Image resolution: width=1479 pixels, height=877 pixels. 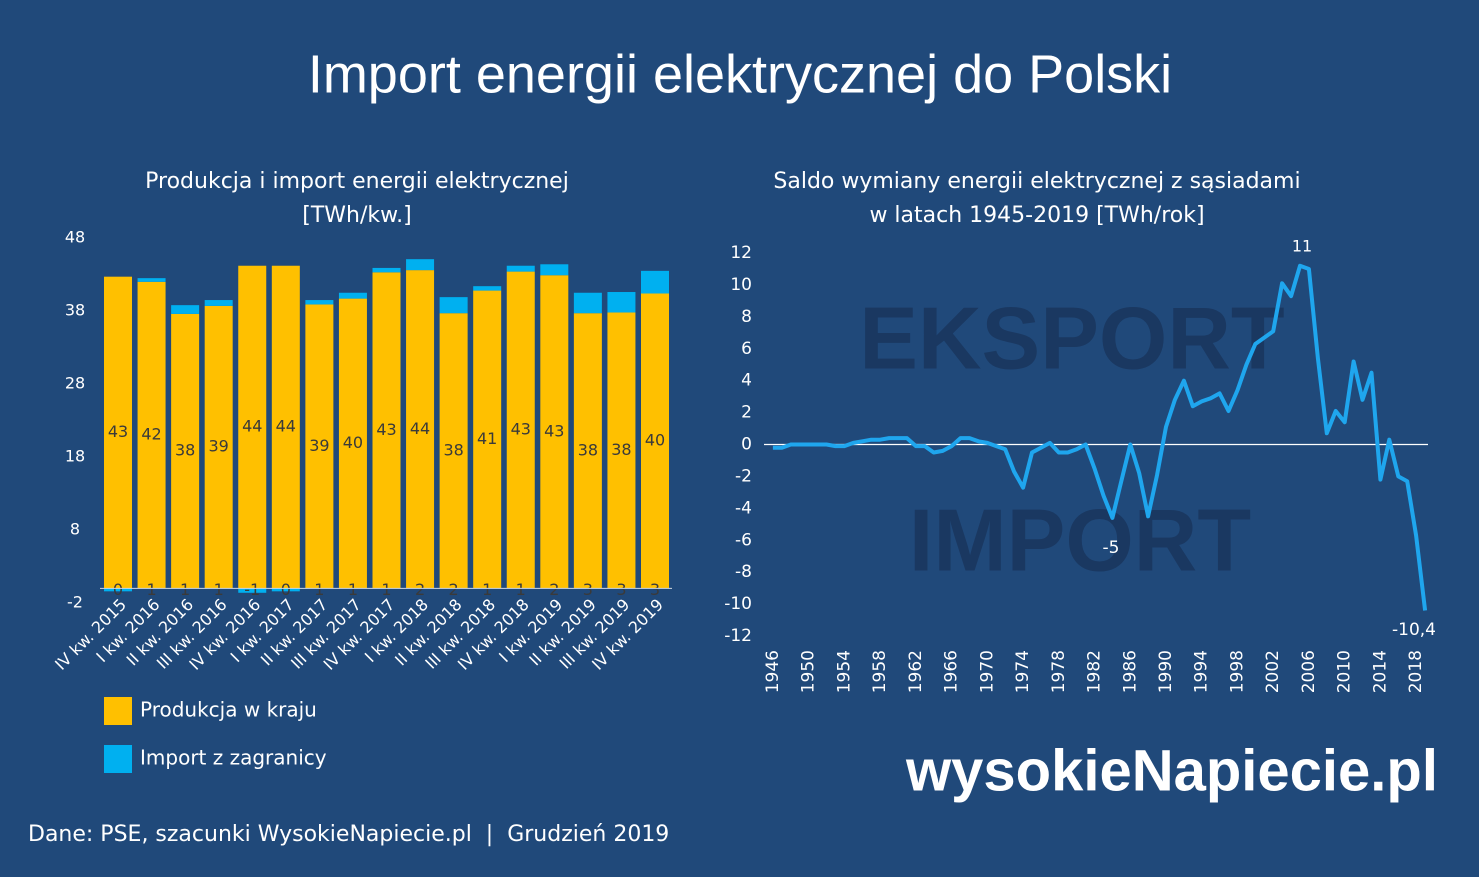 What do you see at coordinates (743, 572) in the screenshot?
I see `y-tick-label: -8` at bounding box center [743, 572].